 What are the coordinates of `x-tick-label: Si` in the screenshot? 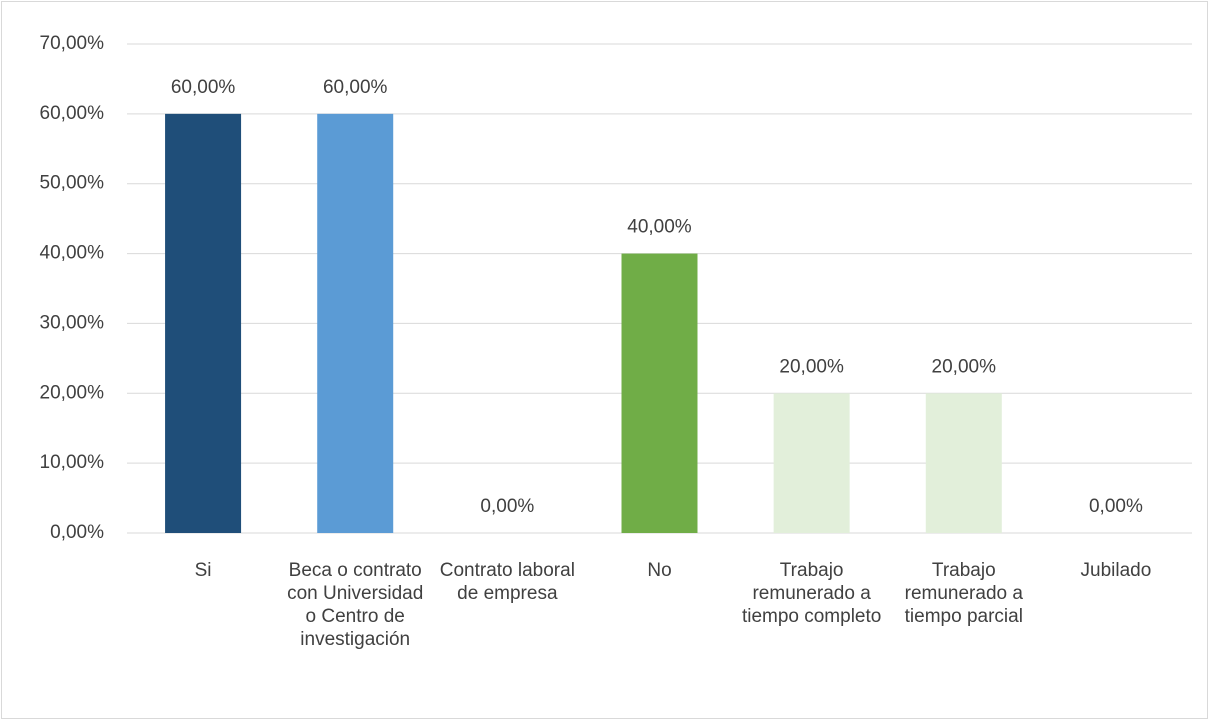 It's located at (203, 570).